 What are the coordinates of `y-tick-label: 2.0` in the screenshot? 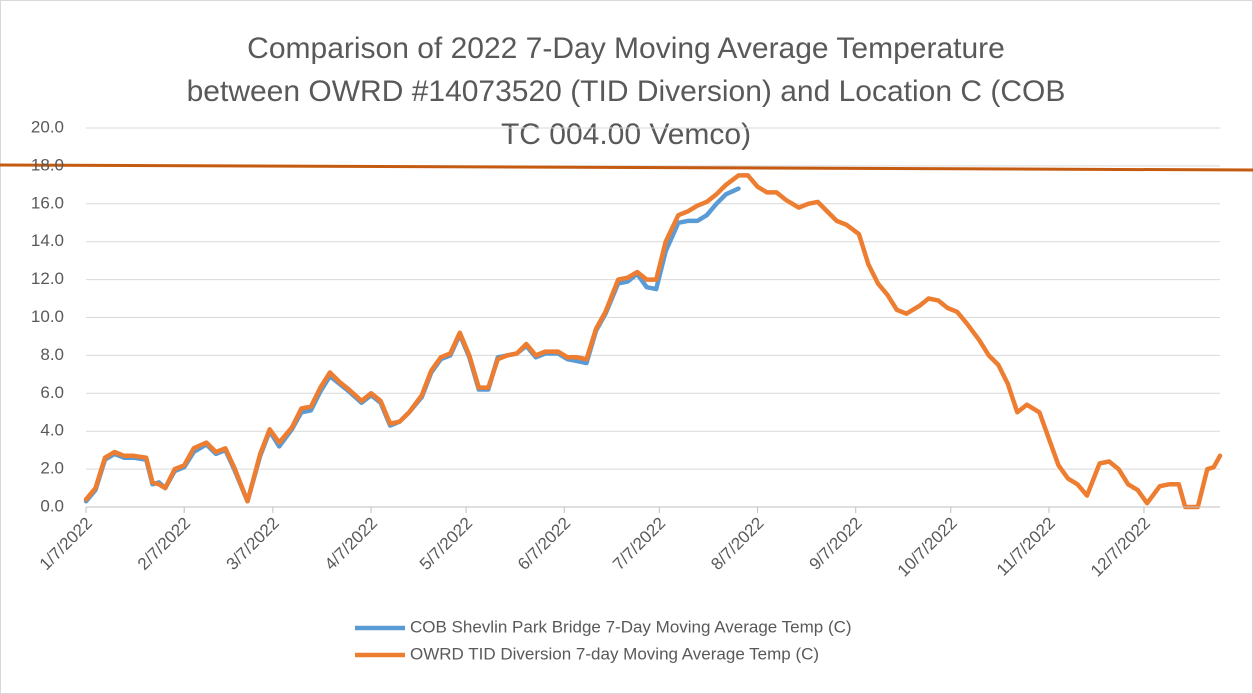 It's located at (52, 468).